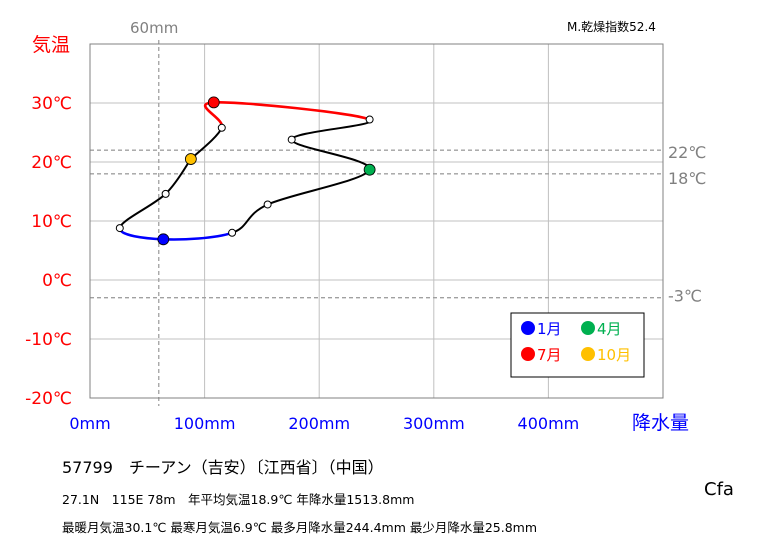 This screenshot has width=763, height=545. I want to click on ref-v-label: 60mm, so click(154, 28).